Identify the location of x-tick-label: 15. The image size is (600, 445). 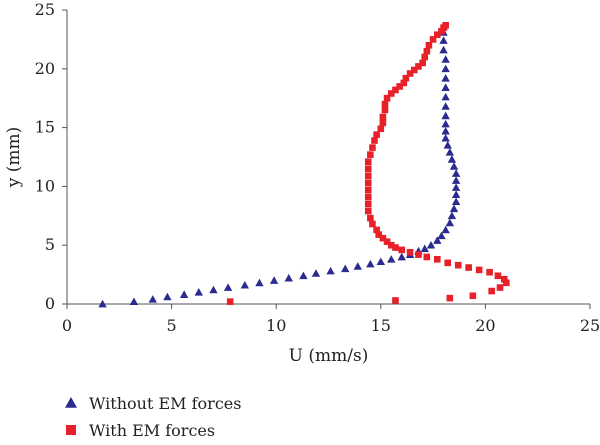
(381, 325).